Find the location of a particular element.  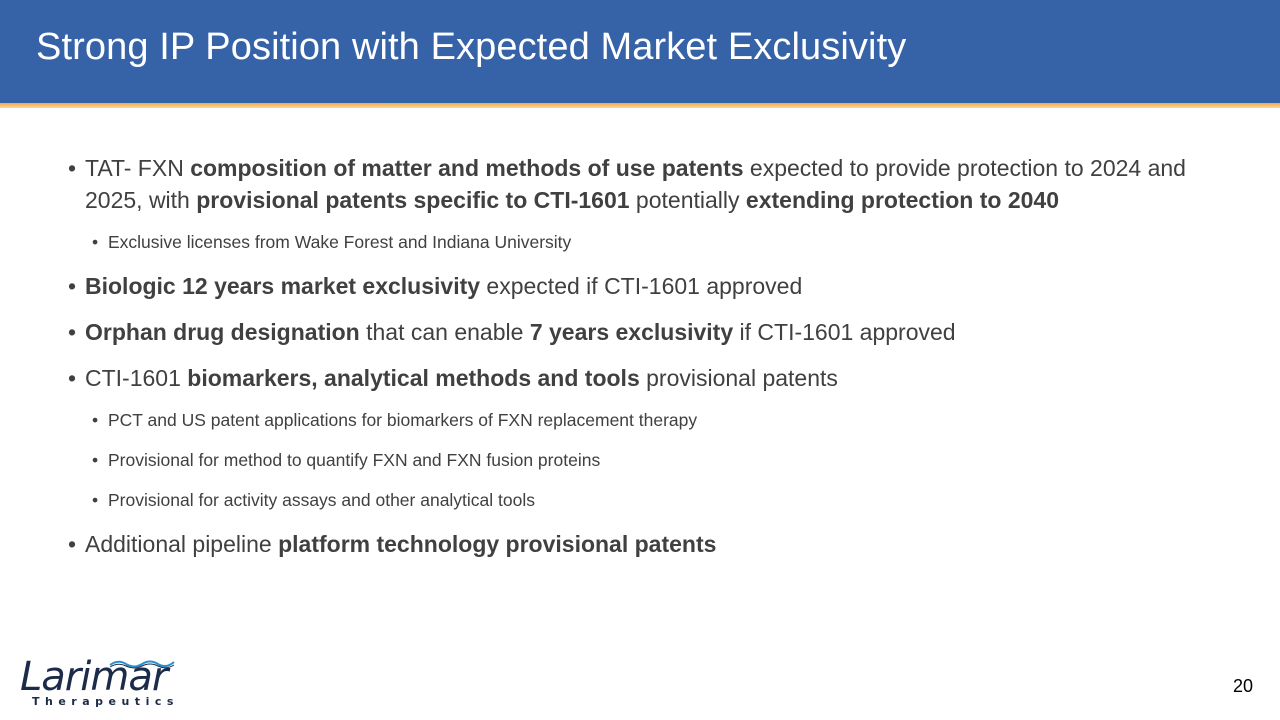

logo-subtitle: Therapeutics is located at coordinates (105, 701).